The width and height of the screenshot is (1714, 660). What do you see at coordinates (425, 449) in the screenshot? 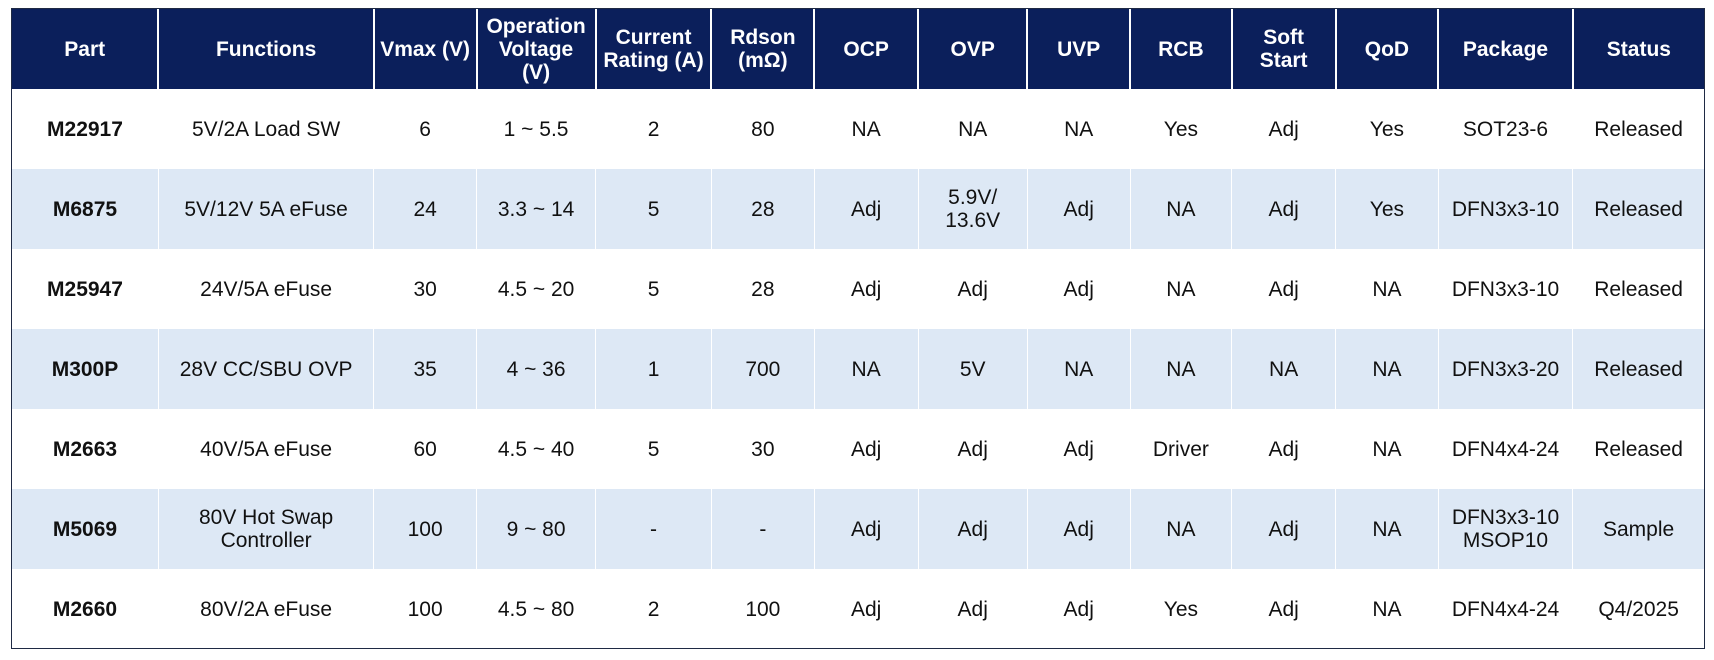
I see `cell-vmax: 60` at bounding box center [425, 449].